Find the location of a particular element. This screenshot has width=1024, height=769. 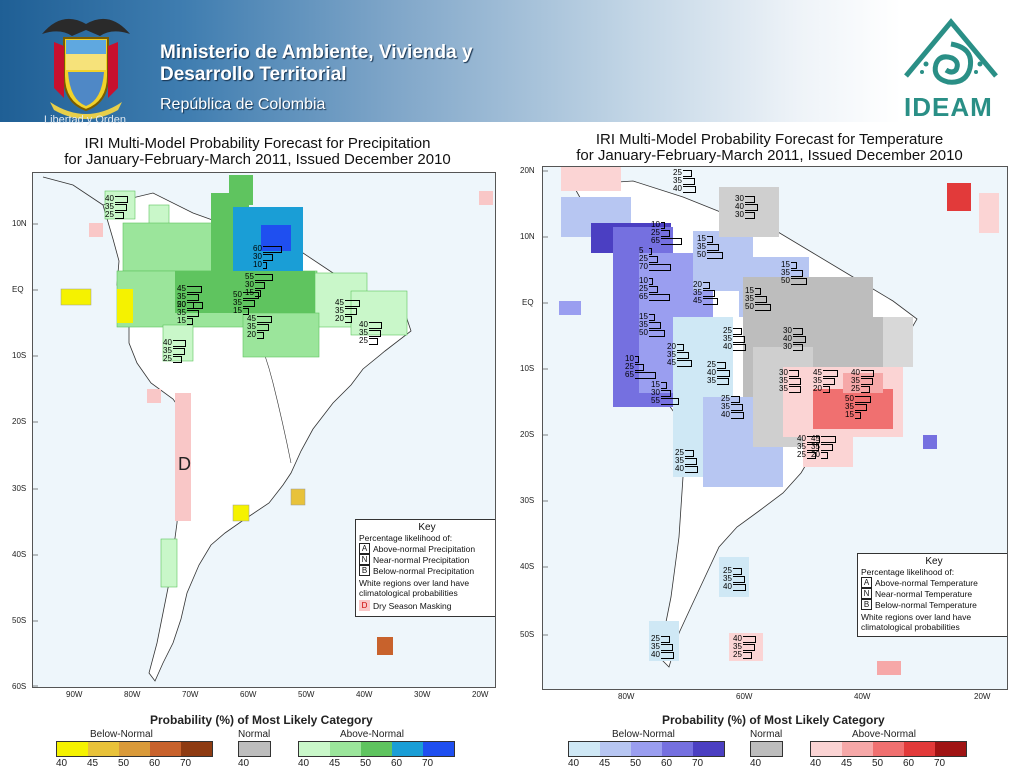

annotation-value: 20 is located at coordinates (705, 285).